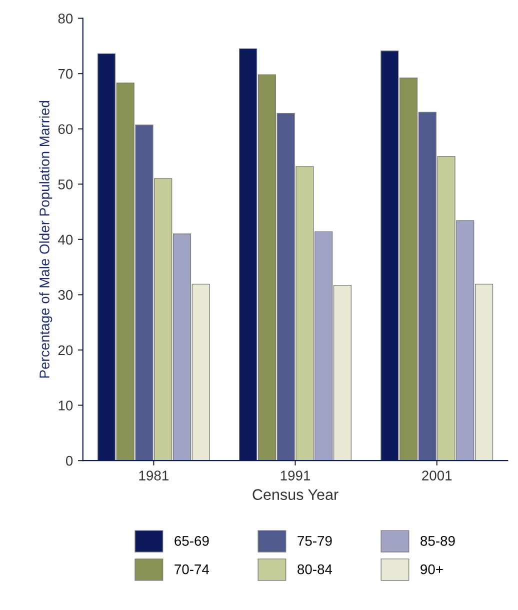  Describe the element at coordinates (69, 461) in the screenshot. I see `y-tick-label: 0` at that location.